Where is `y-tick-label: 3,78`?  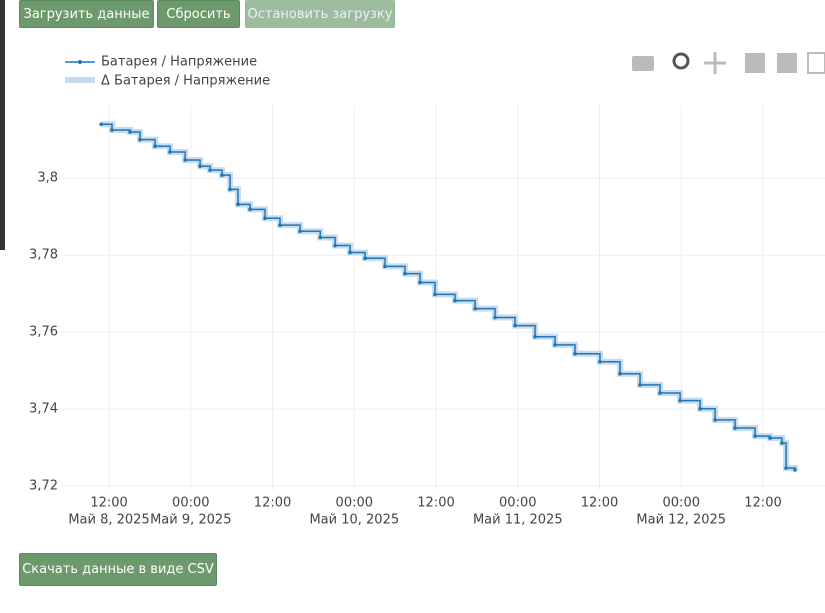 y-tick-label: 3,78 is located at coordinates (43, 255).